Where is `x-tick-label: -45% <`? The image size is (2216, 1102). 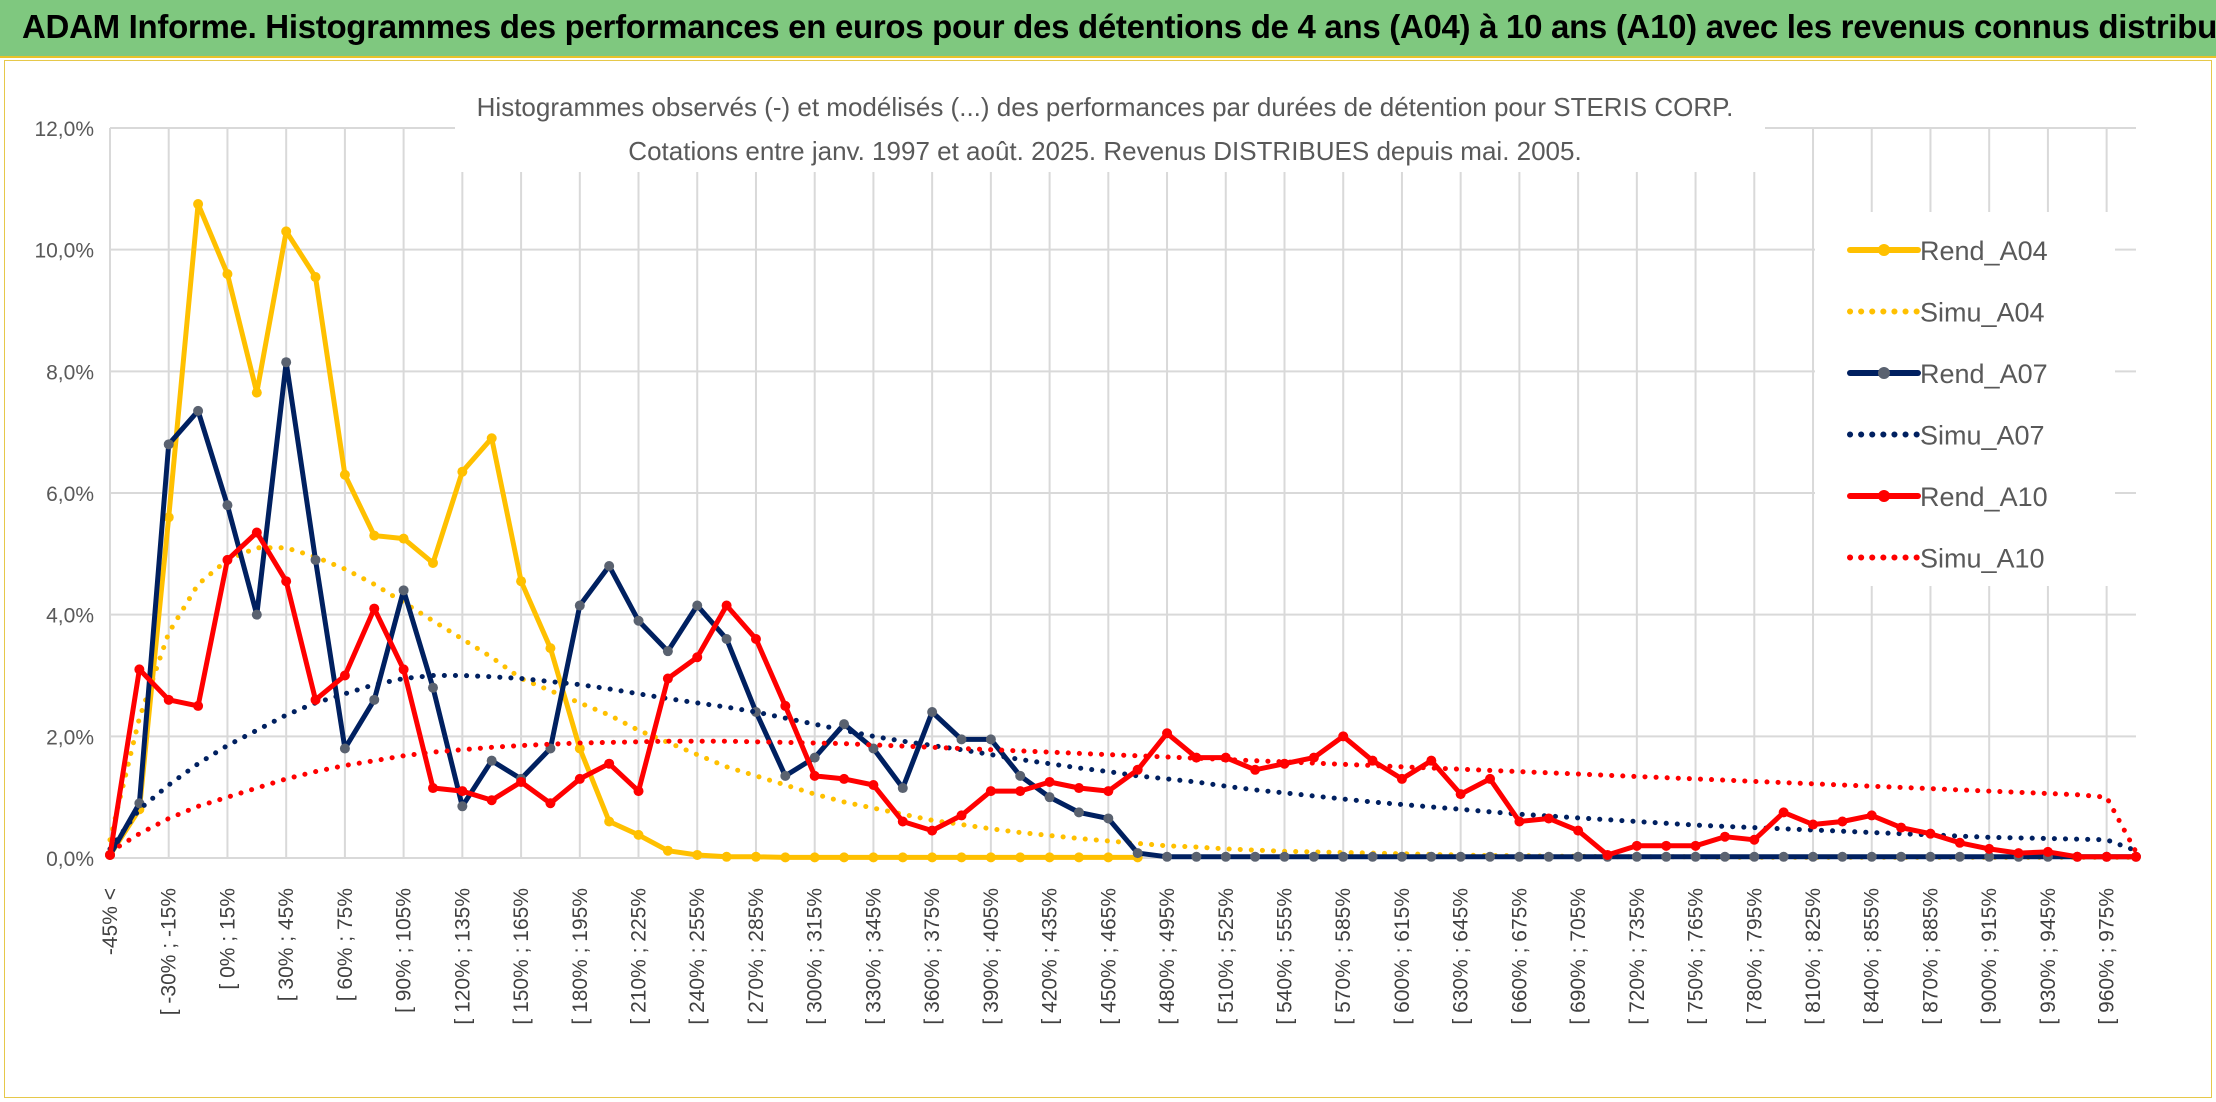
x-tick-label: -45% < is located at coordinates (110, 921).